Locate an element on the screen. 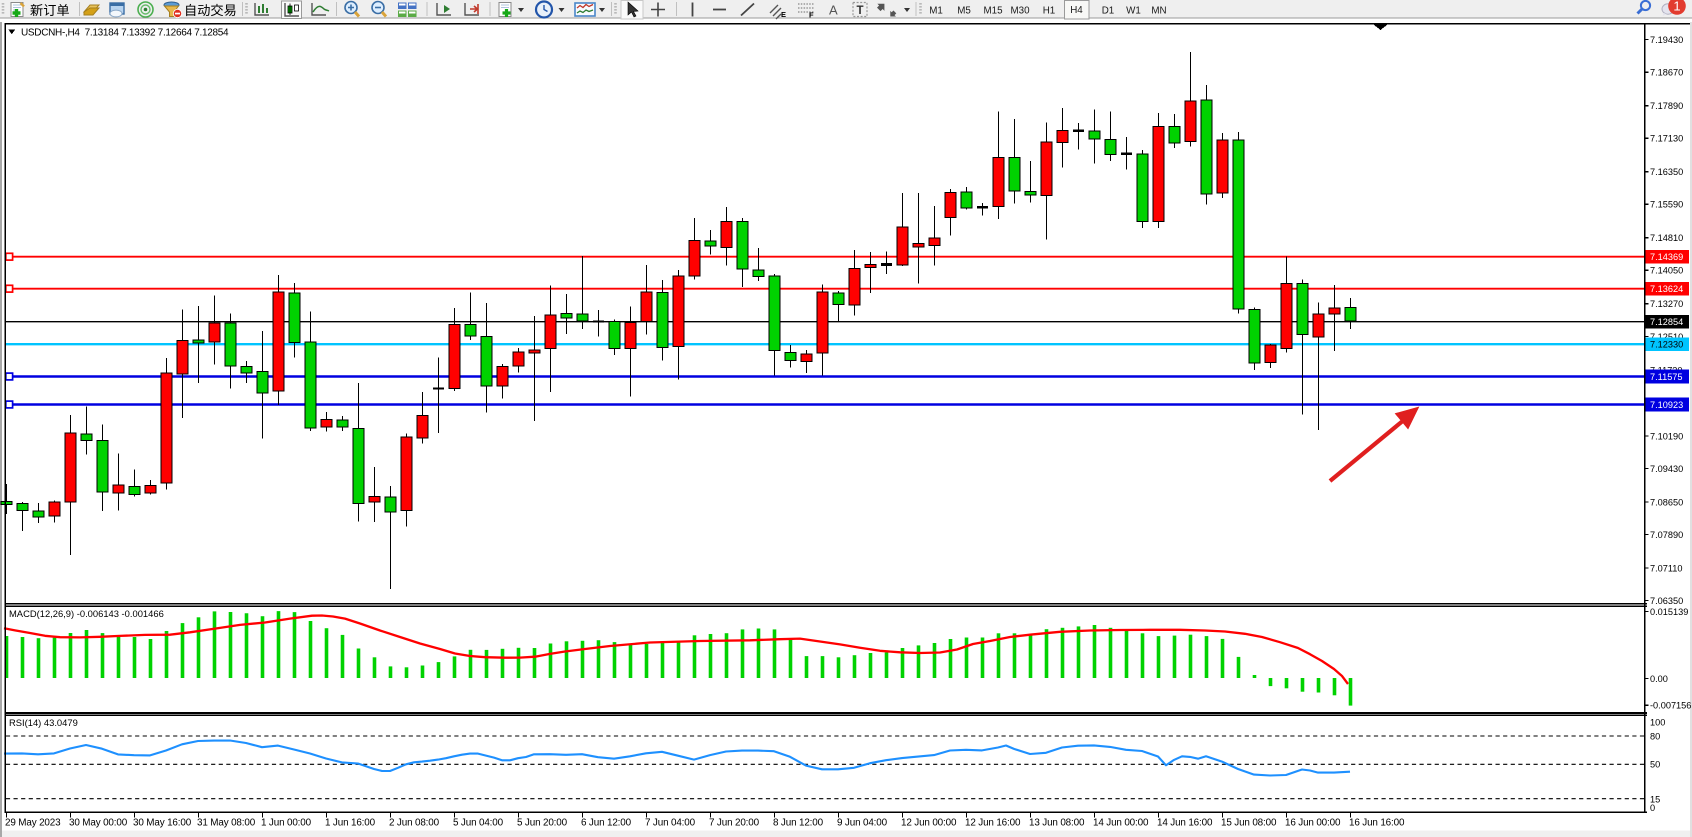 This screenshot has height=837, width=1692. svg-text: 7.17130 is located at coordinates (1666, 139).